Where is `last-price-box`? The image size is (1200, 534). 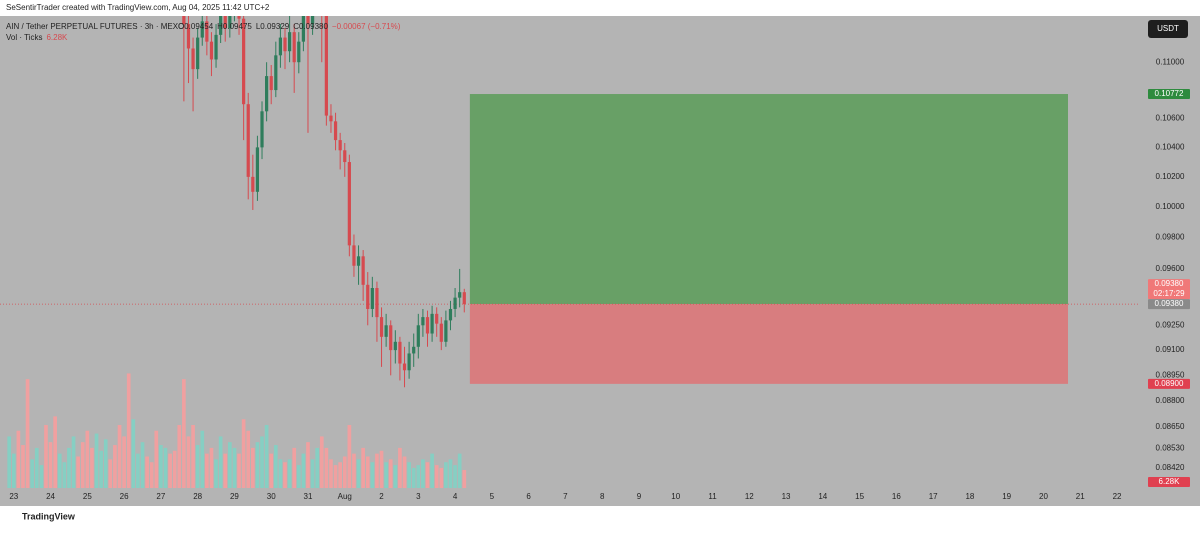
last-price-box is located at coordinates (1169, 289).